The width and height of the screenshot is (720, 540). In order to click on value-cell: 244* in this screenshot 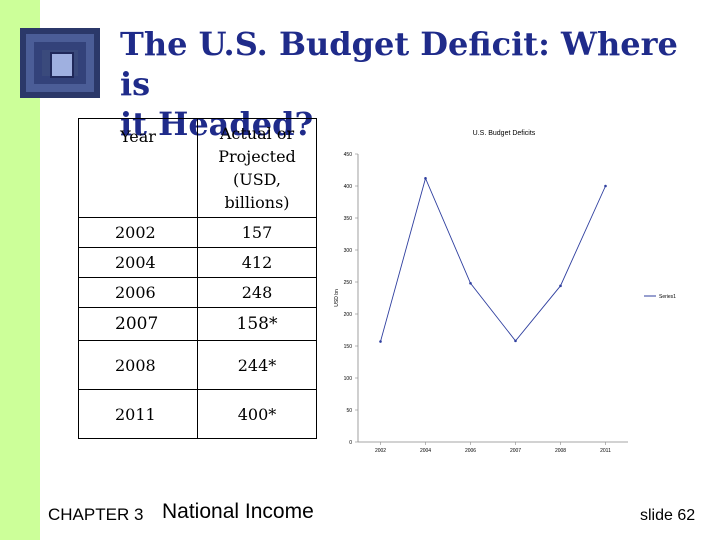, I will do `click(257, 365)`.